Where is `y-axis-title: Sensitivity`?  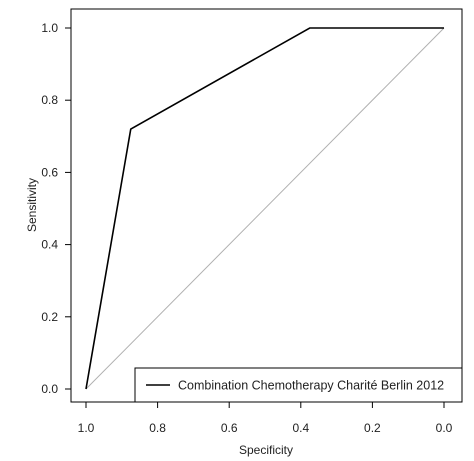 y-axis-title: Sensitivity is located at coordinates (32, 205).